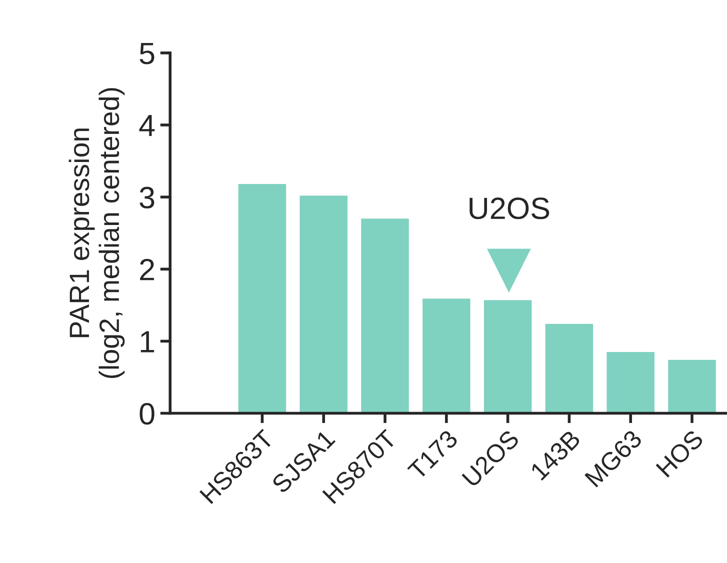 The width and height of the screenshot is (727, 563). I want to click on annotation: U2OS, so click(510, 209).